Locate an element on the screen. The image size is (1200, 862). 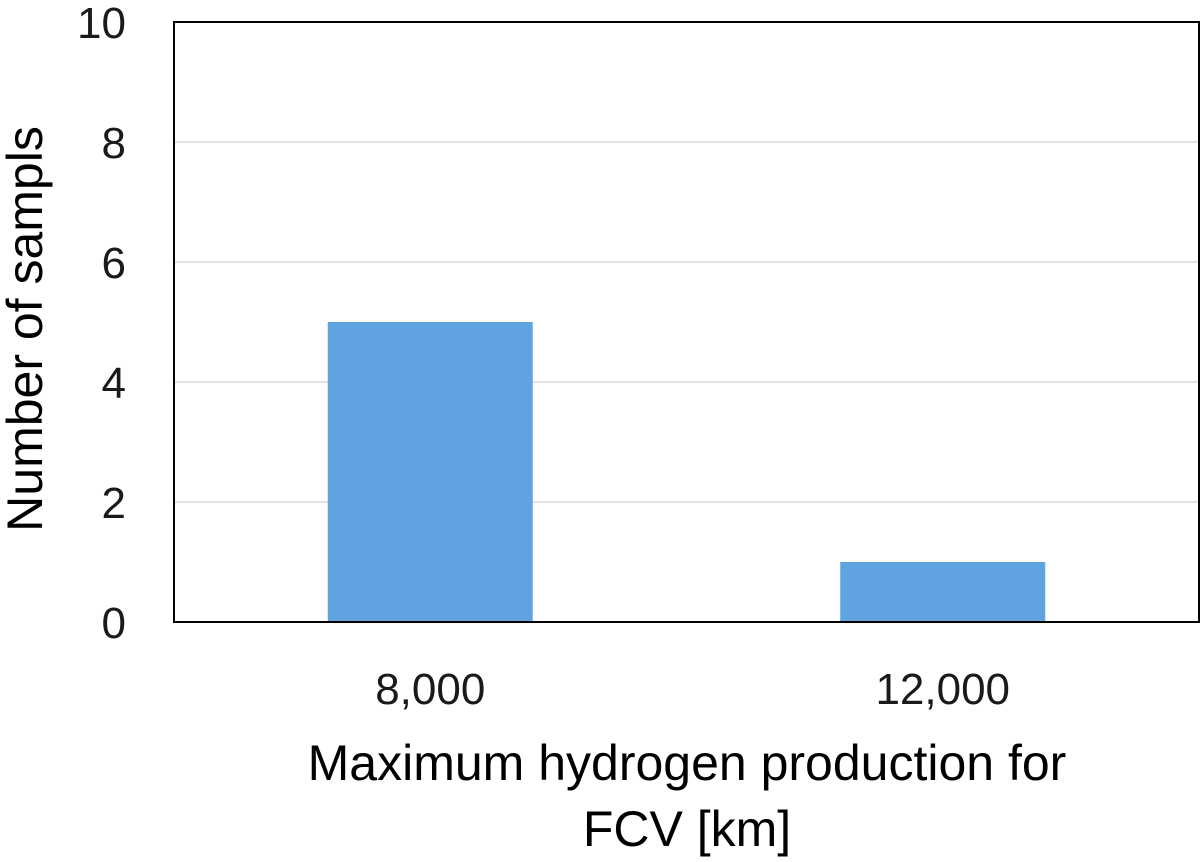
y-tick-labels: 0 2 4 6 8 10 is located at coordinates (101, 324).